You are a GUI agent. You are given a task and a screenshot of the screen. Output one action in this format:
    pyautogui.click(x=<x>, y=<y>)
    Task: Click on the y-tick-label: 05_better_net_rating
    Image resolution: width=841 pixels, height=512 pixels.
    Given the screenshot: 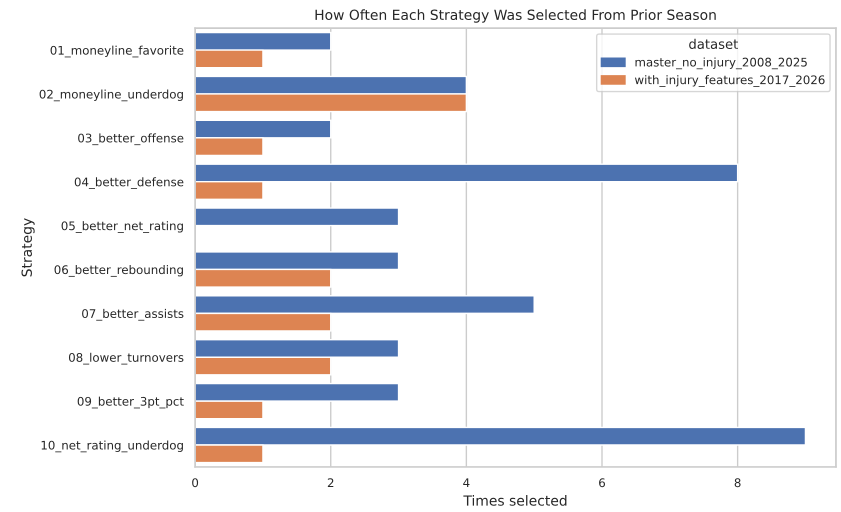 What is the action you would take?
    pyautogui.click(x=122, y=227)
    